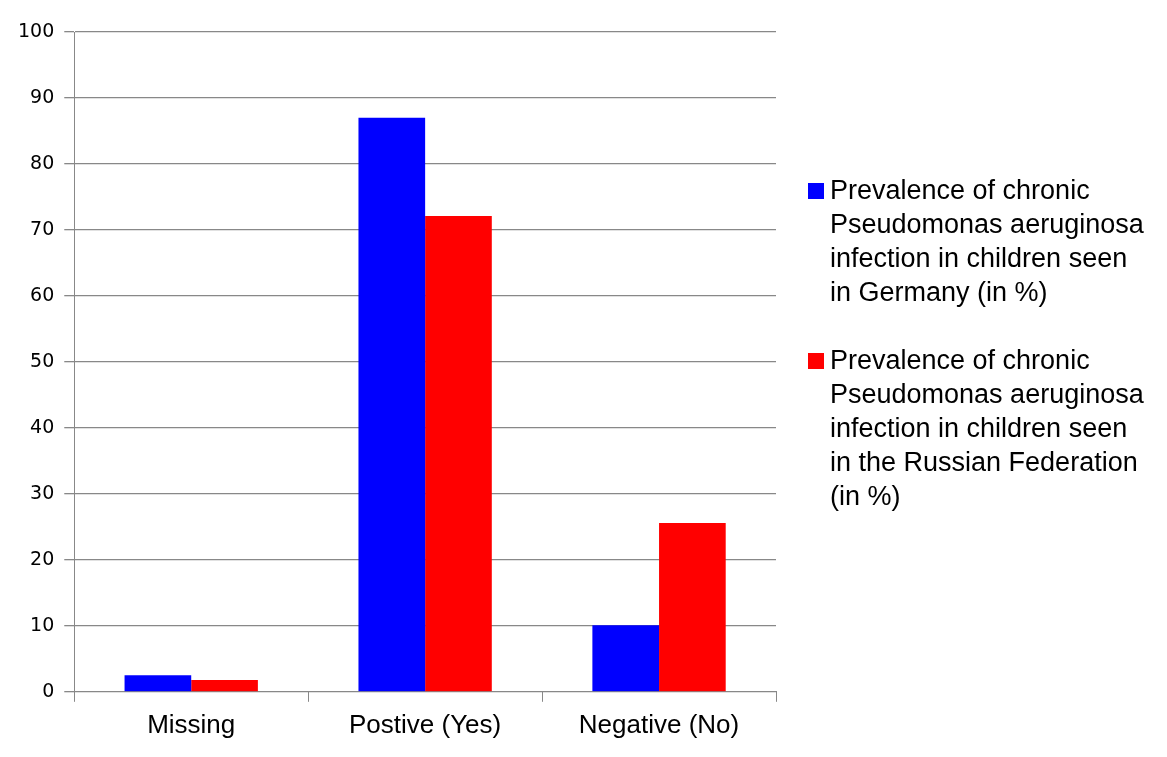 Image resolution: width=1167 pixels, height=757 pixels. Describe the element at coordinates (42, 491) in the screenshot. I see `y-tick-label: 30` at that location.